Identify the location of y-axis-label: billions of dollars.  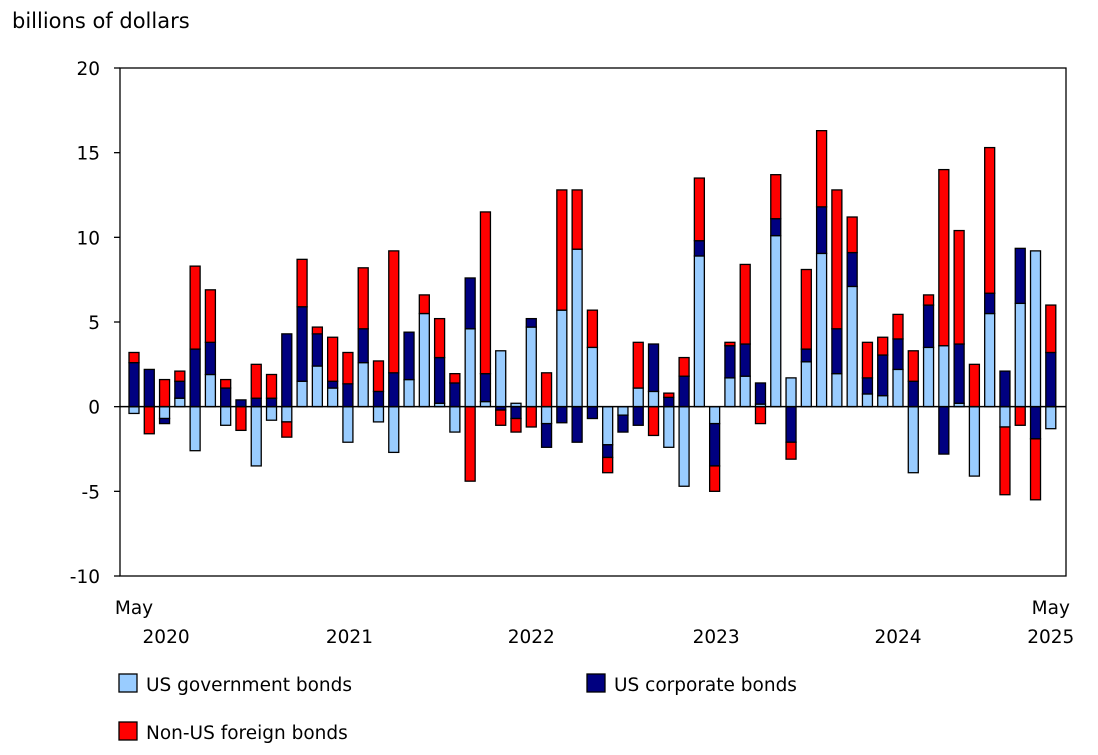
(101, 21).